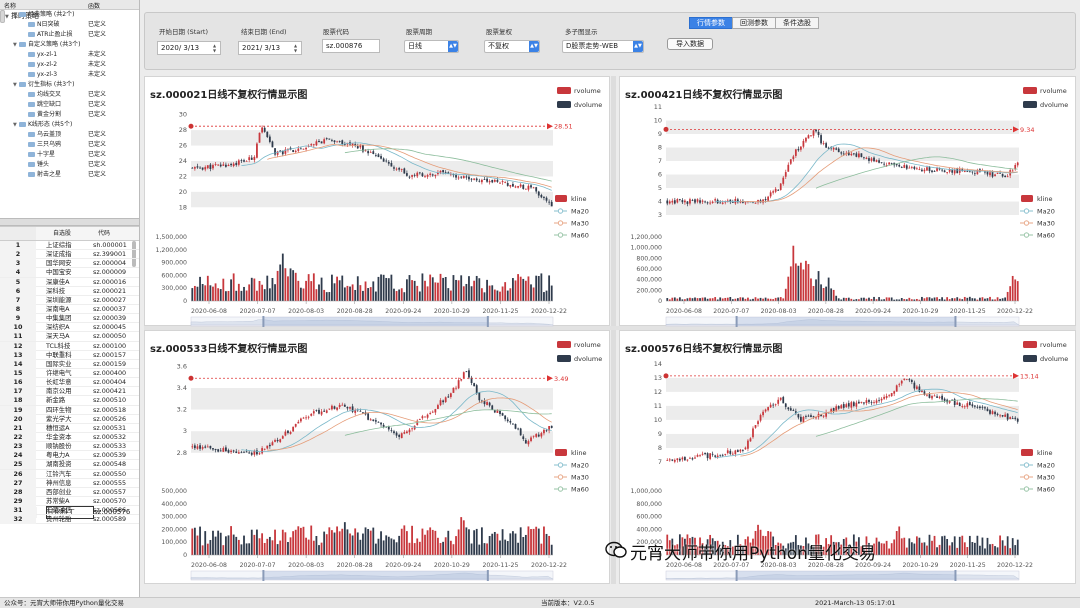  I want to click on table-row: 17 南京公用 sz.000421, so click(69, 392).